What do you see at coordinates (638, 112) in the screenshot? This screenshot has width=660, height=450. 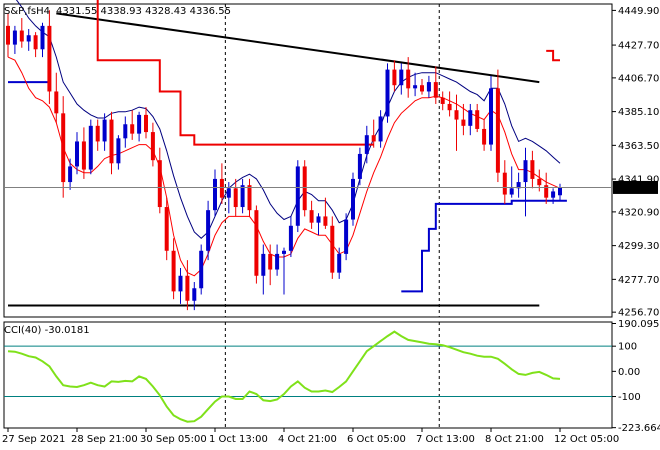 I see `price-axis-label: 4385.10` at bounding box center [638, 112].